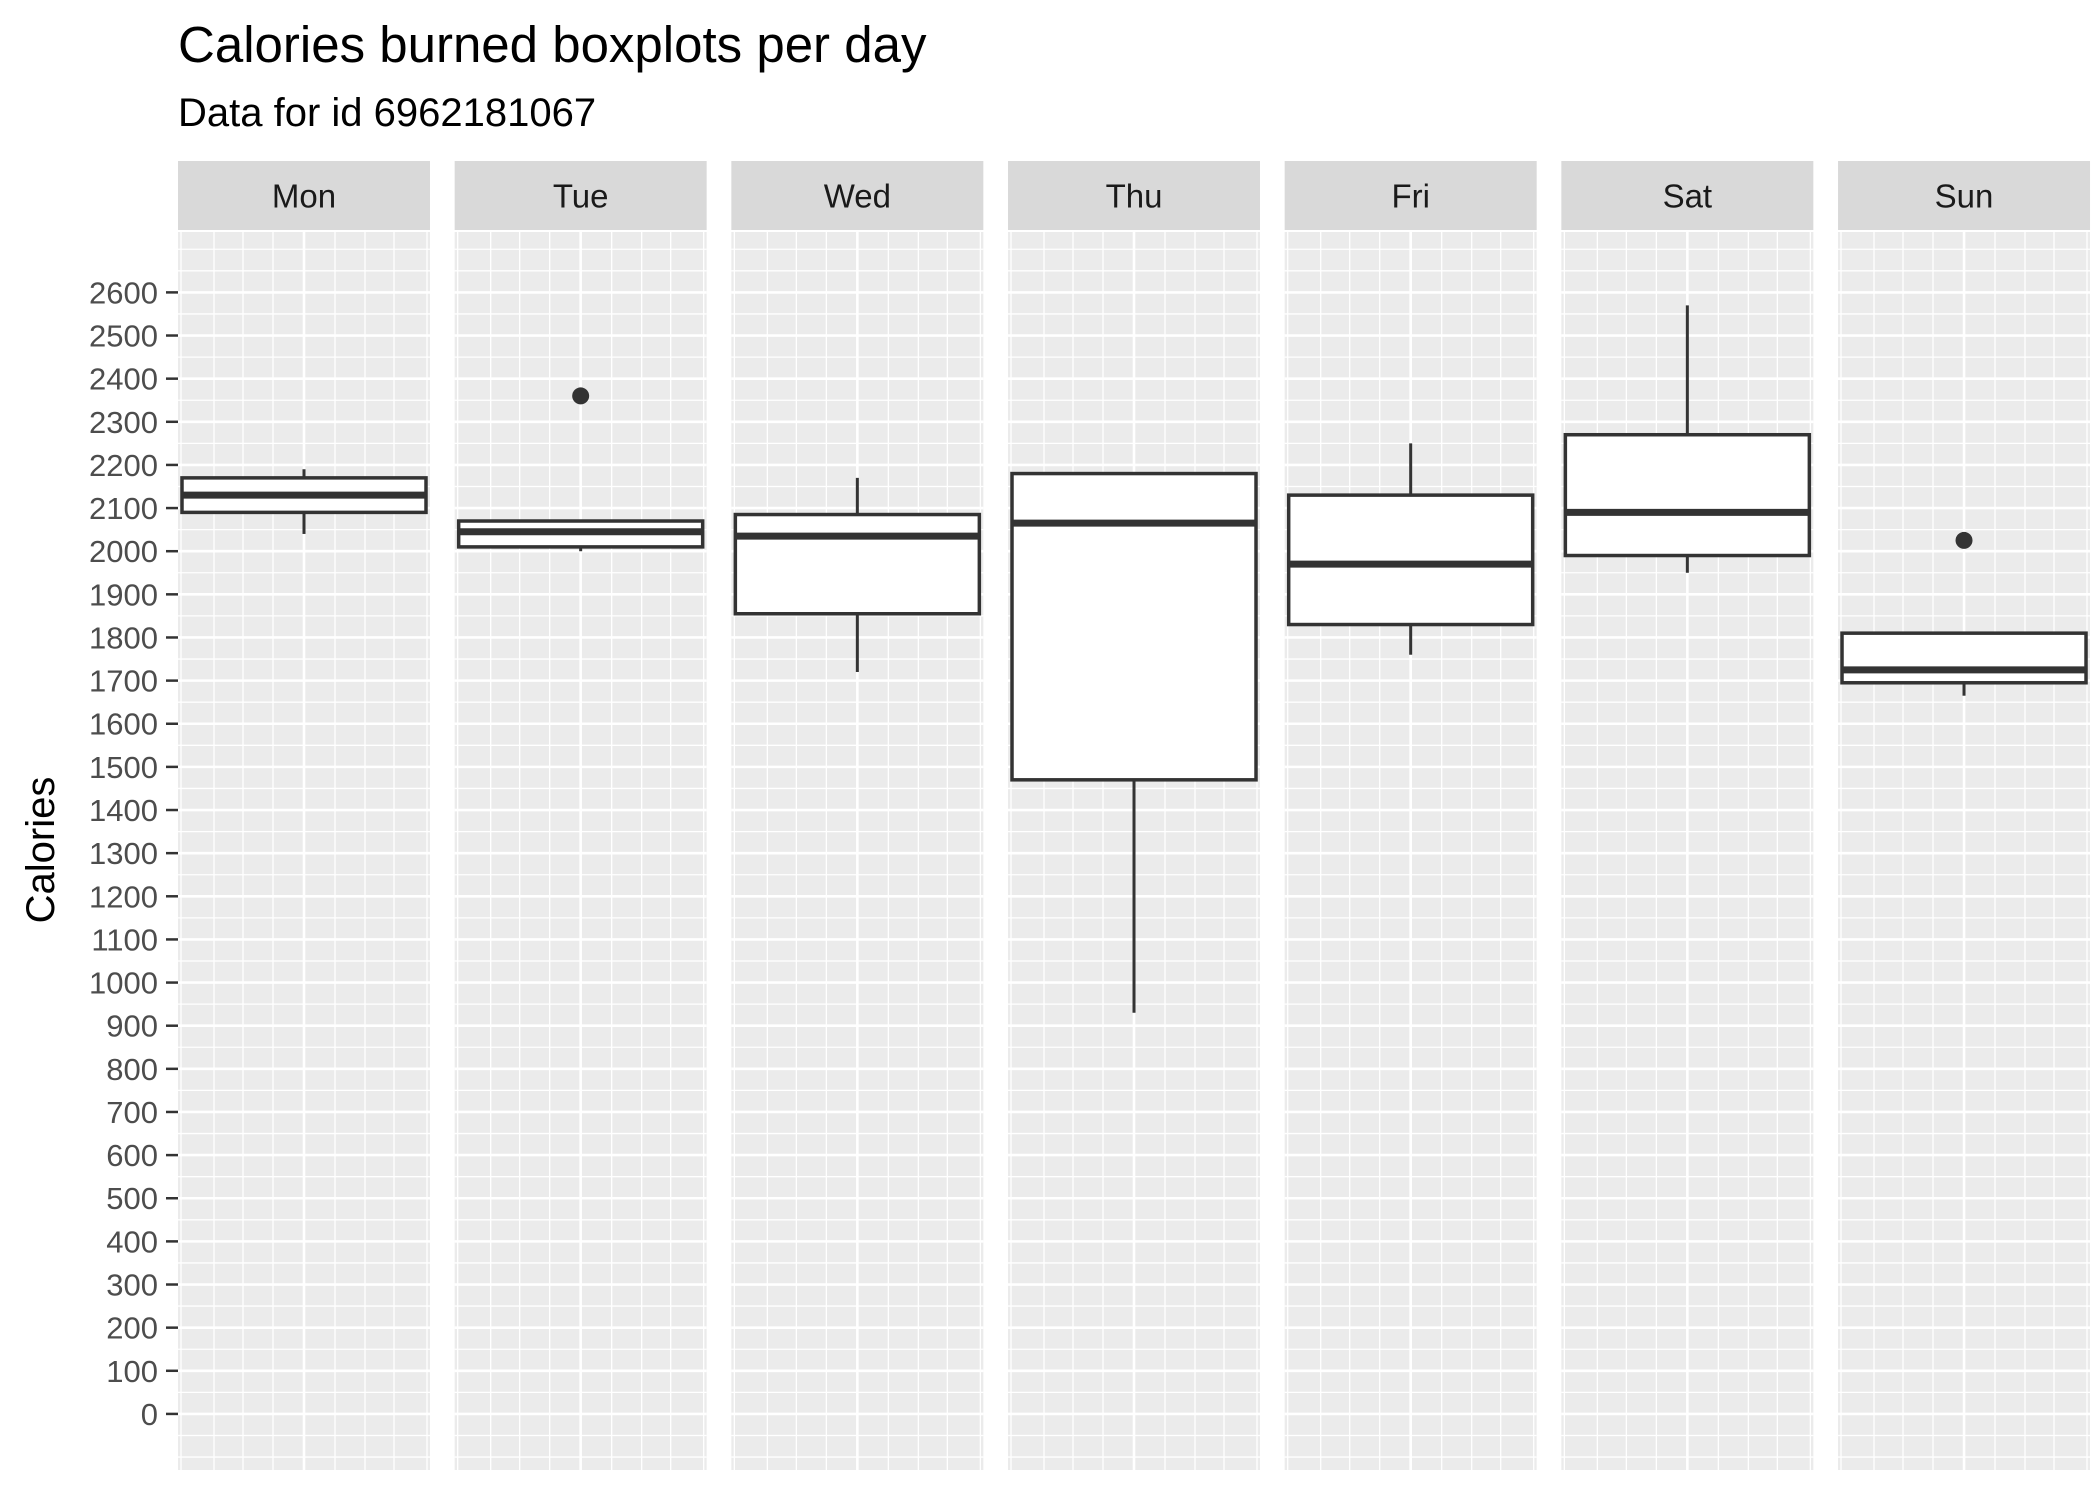 This screenshot has width=2100, height=1499. Describe the element at coordinates (123, 465) in the screenshot. I see `y-tick-label: 2200` at that location.